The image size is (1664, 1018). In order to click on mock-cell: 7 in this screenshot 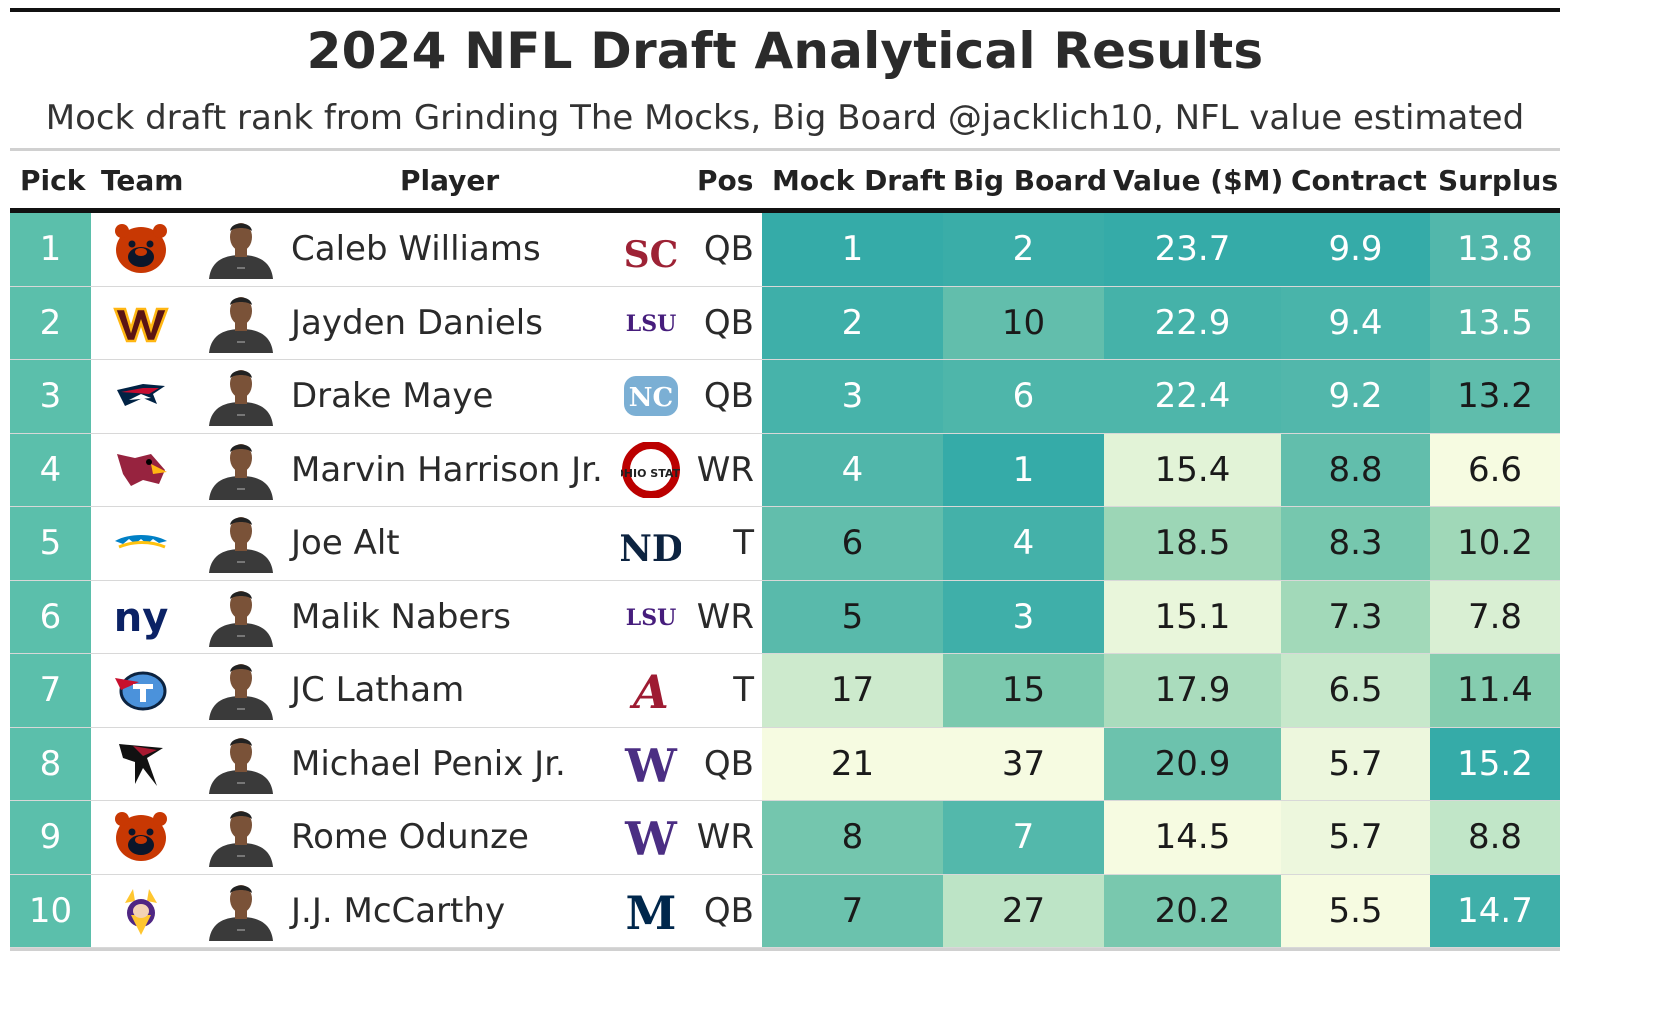, I will do `click(852, 910)`.